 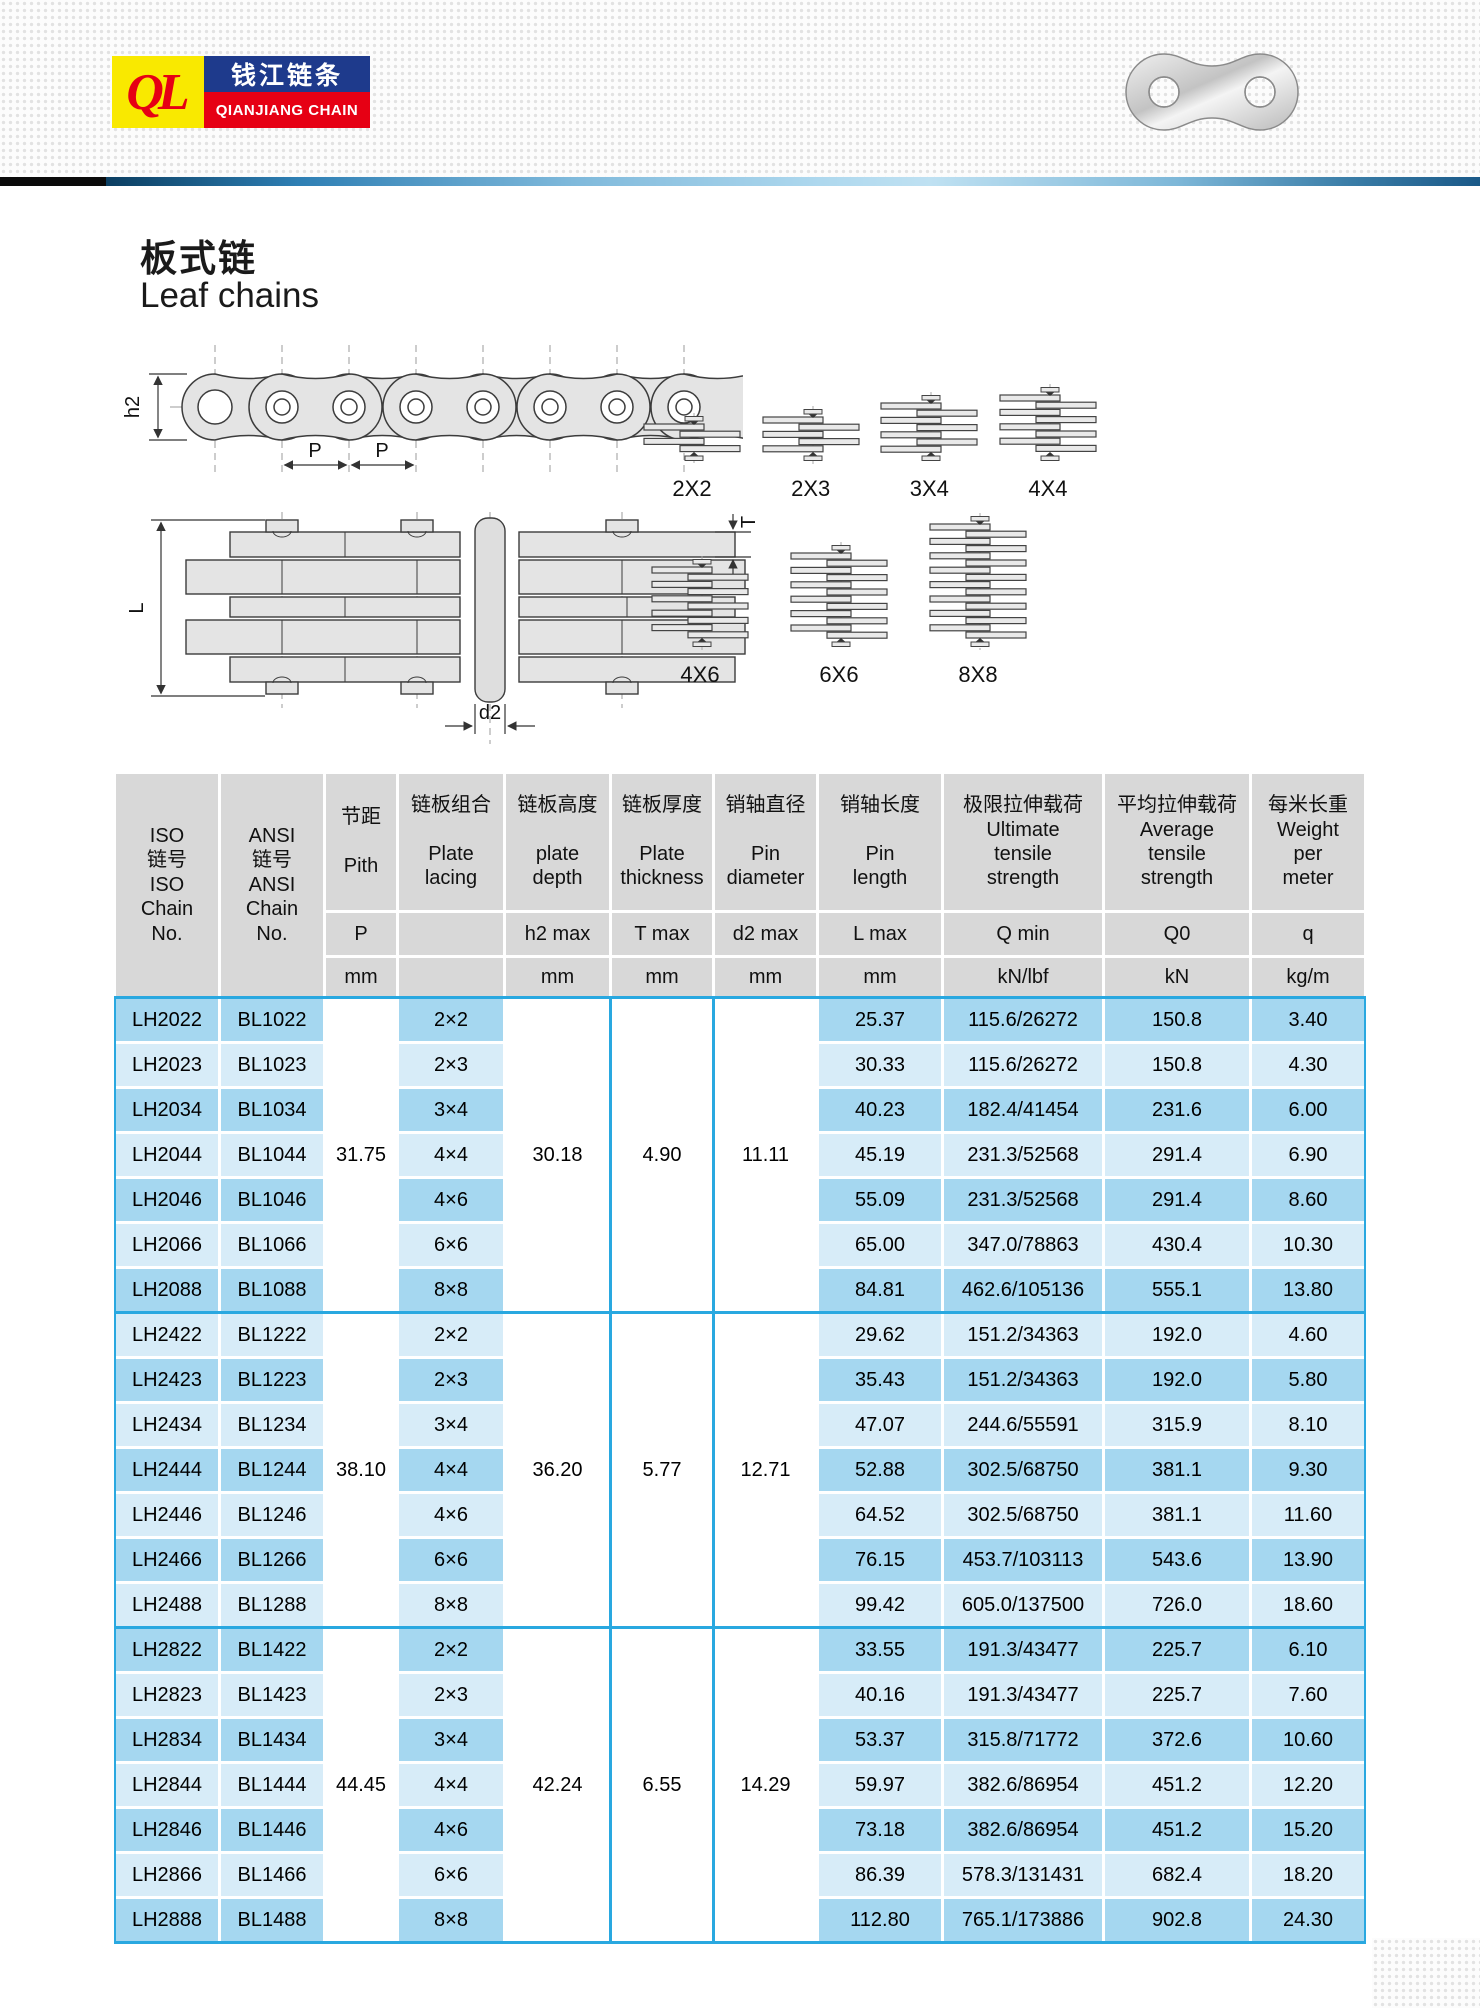 I want to click on divider-bar-blue, so click(x=793, y=181).